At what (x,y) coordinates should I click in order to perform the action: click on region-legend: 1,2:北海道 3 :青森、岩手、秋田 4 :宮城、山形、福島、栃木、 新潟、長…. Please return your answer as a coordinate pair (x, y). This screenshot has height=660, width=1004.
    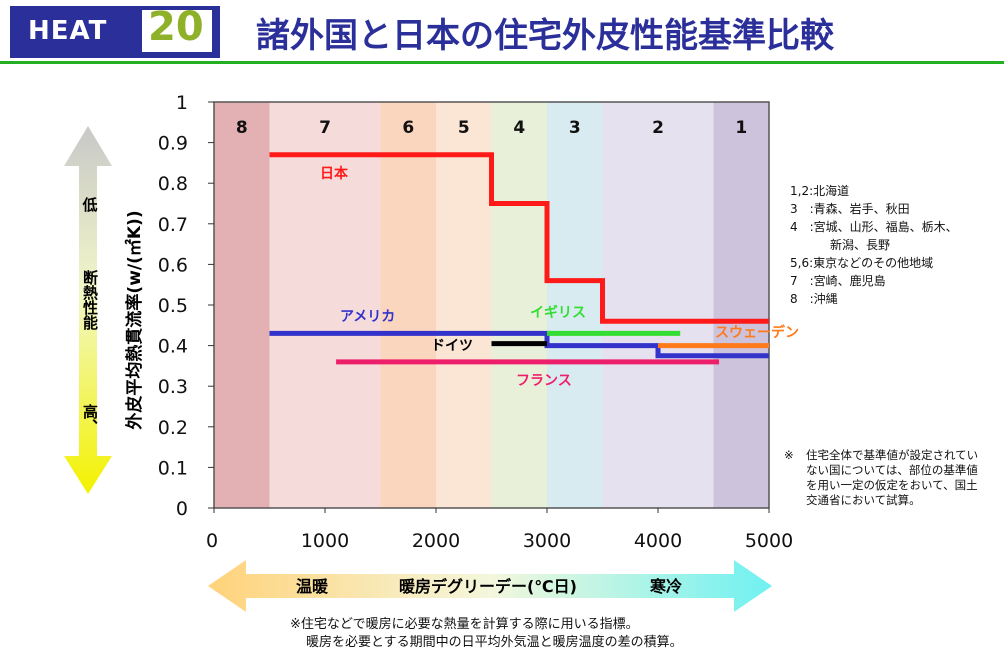
    Looking at the image, I should click on (874, 245).